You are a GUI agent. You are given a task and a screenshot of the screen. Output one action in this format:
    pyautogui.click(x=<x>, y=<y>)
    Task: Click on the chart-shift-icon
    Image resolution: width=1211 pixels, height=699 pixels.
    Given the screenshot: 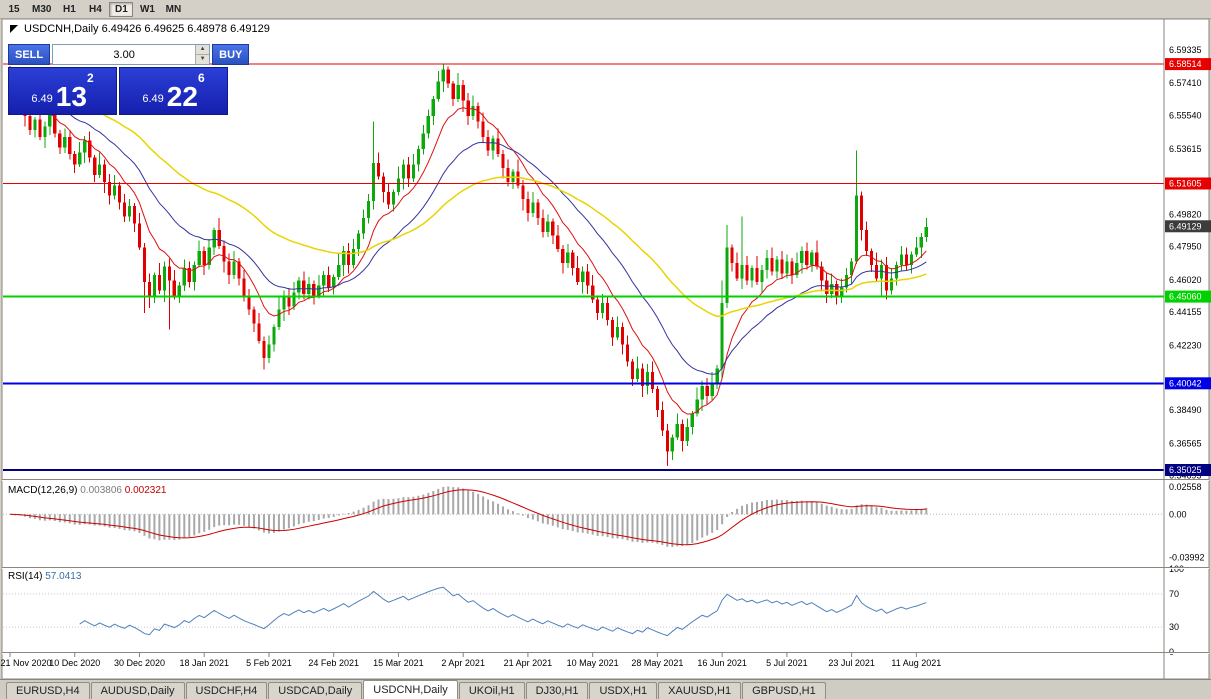 What is the action you would take?
    pyautogui.click(x=14, y=29)
    